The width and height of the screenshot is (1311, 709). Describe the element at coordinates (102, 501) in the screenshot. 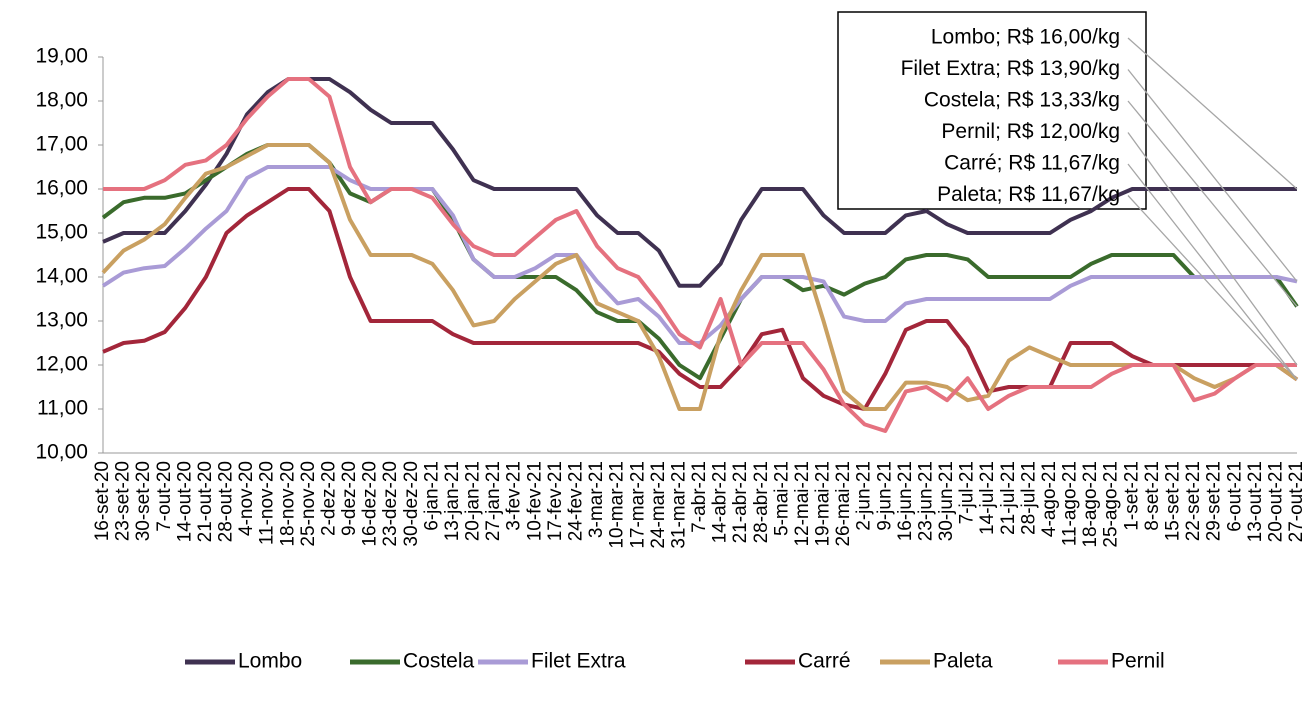

I see `x-tick-label: 16-set-20` at that location.